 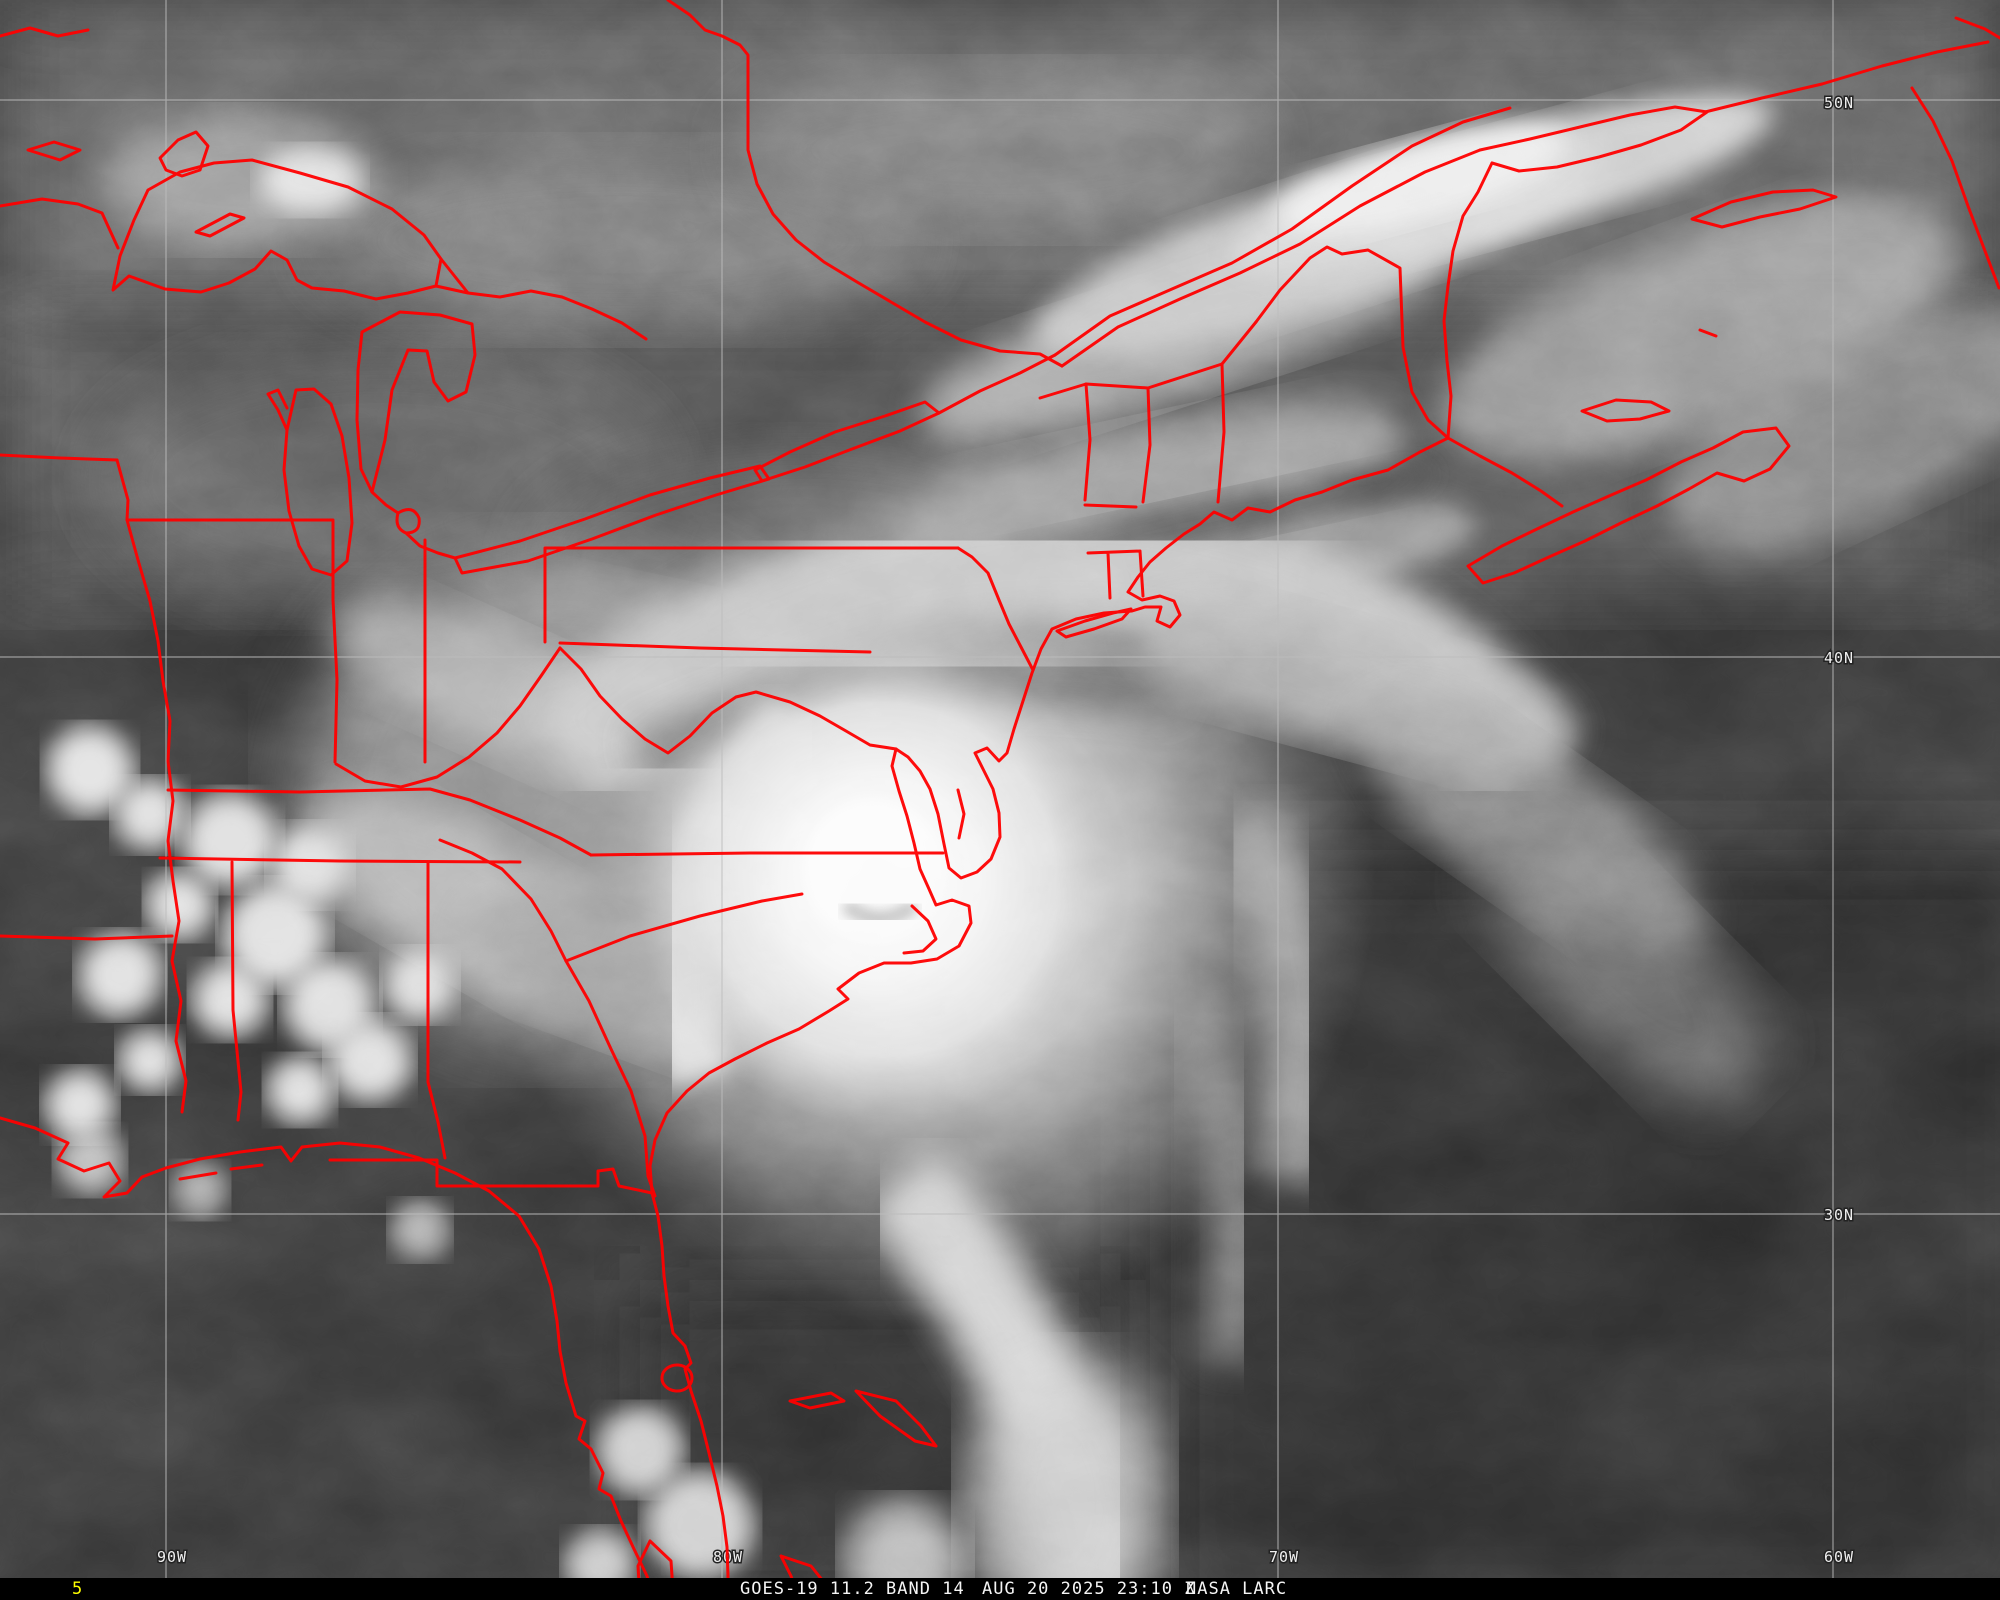 What do you see at coordinates (1839, 1557) in the screenshot?
I see `longitude-label: 60W` at bounding box center [1839, 1557].